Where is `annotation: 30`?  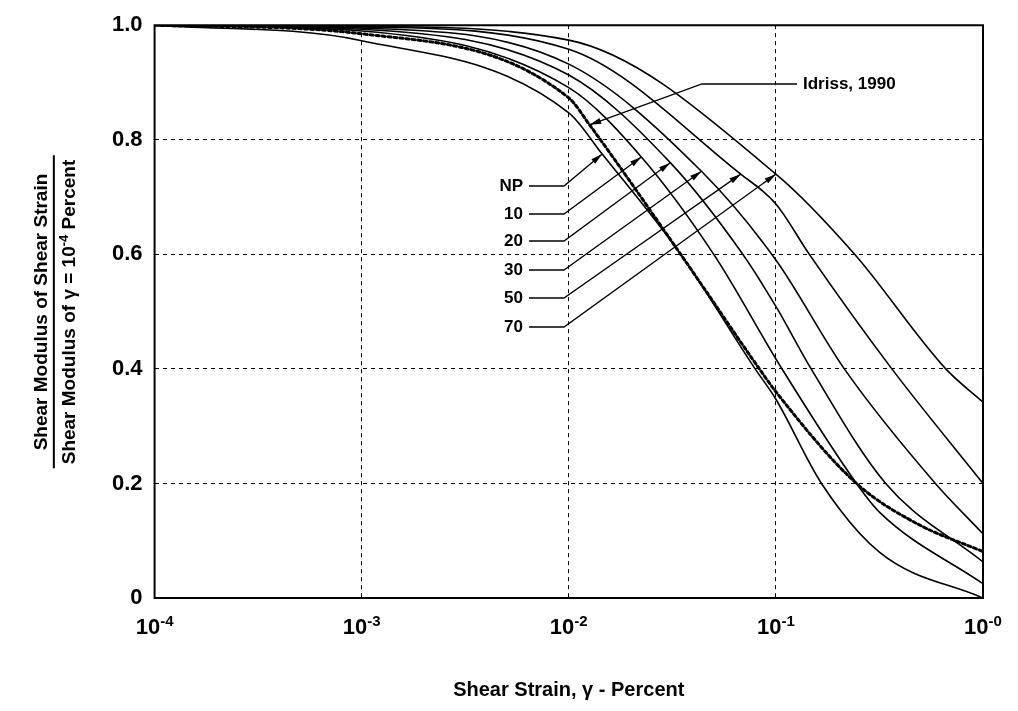
annotation: 30 is located at coordinates (513, 269).